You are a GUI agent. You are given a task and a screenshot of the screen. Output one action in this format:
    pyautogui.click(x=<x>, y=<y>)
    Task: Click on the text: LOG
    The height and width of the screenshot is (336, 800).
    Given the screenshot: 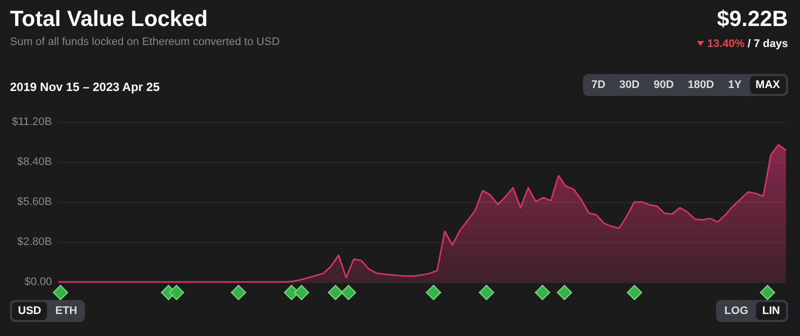 What is the action you would take?
    pyautogui.click(x=736, y=311)
    